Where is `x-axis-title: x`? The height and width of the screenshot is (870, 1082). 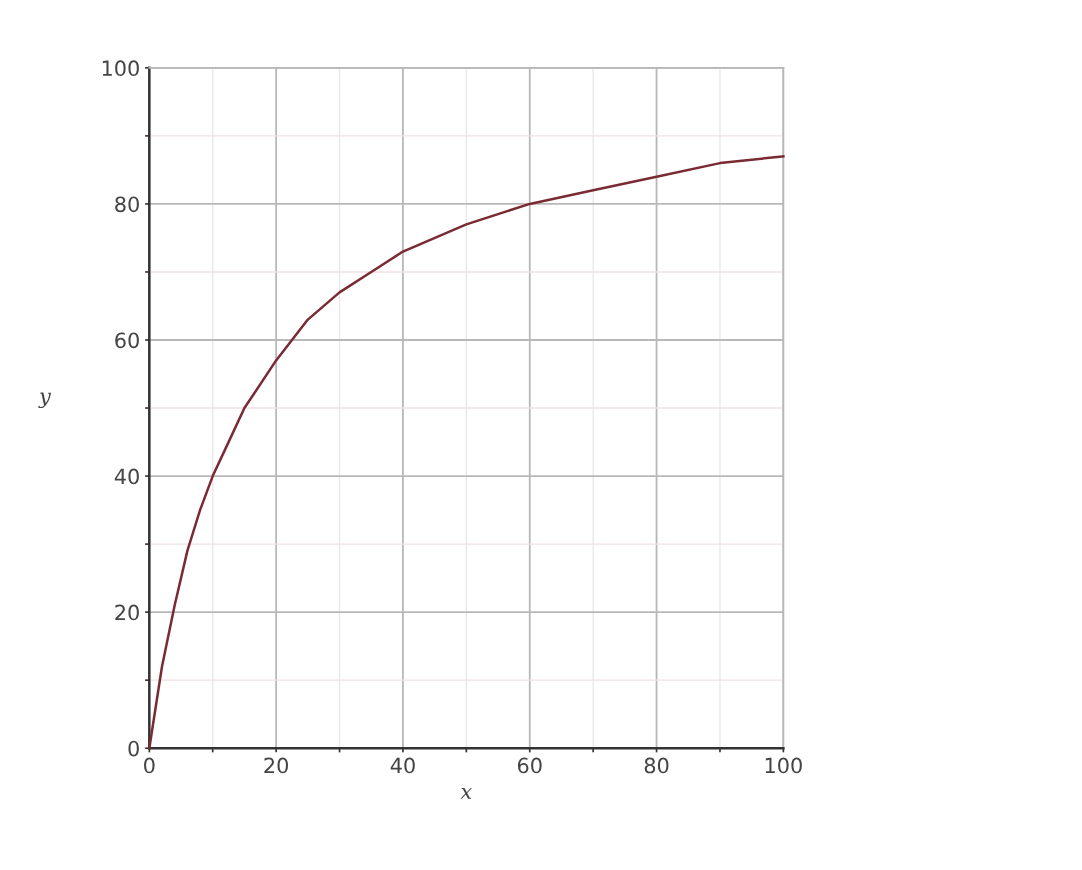 x-axis-title: x is located at coordinates (466, 793).